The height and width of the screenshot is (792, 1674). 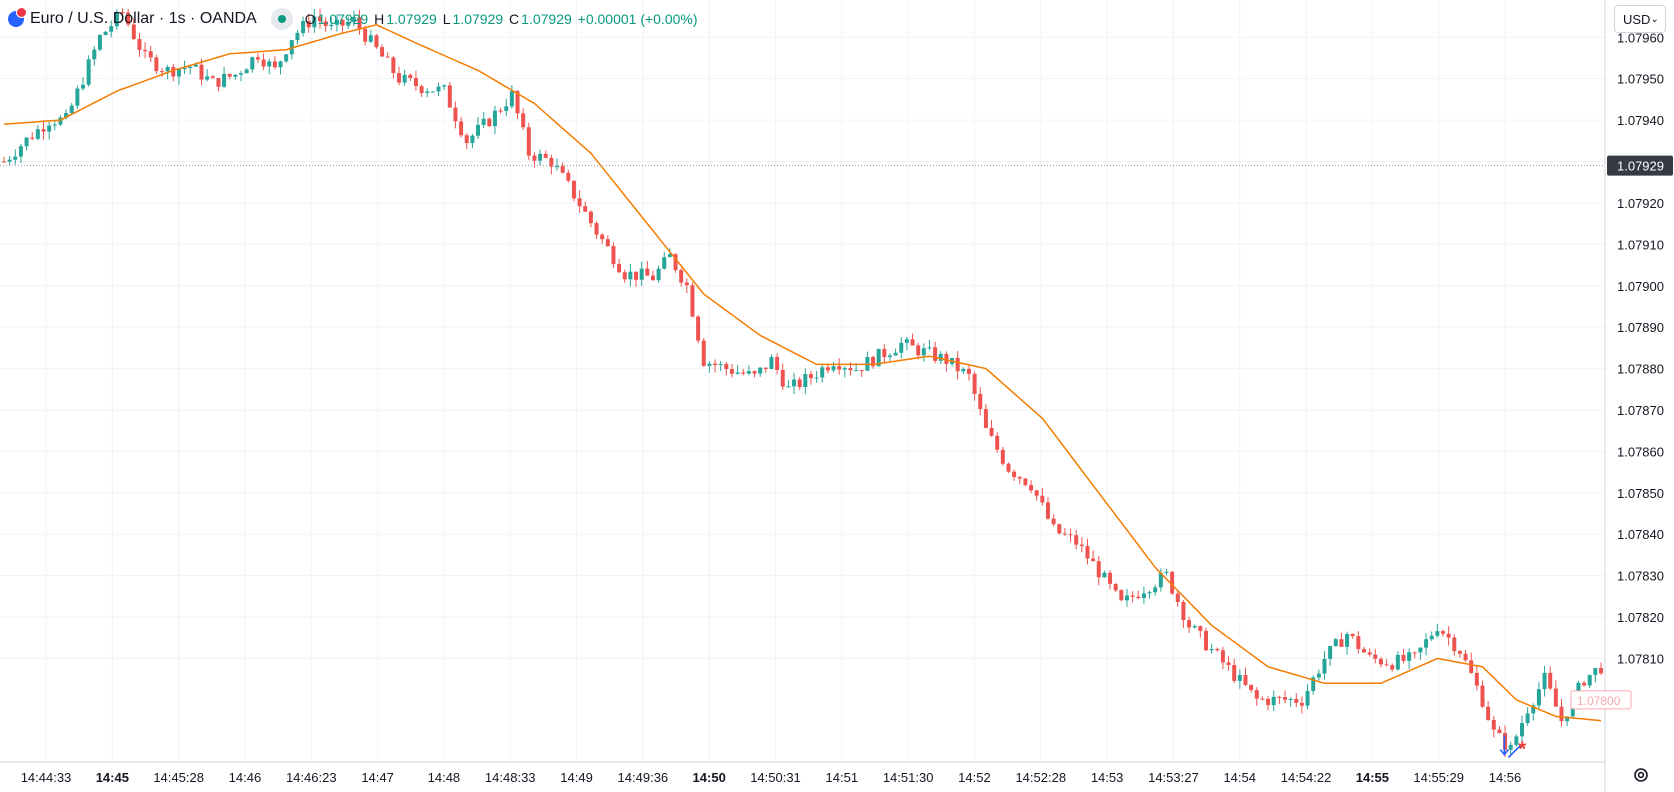 I want to click on x-tick-label: 14:54:22, so click(x=1306, y=777).